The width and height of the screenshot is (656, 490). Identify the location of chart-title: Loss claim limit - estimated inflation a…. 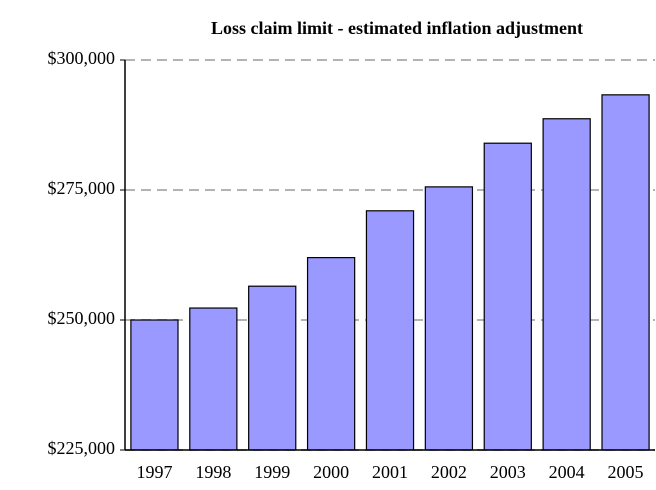
(397, 28).